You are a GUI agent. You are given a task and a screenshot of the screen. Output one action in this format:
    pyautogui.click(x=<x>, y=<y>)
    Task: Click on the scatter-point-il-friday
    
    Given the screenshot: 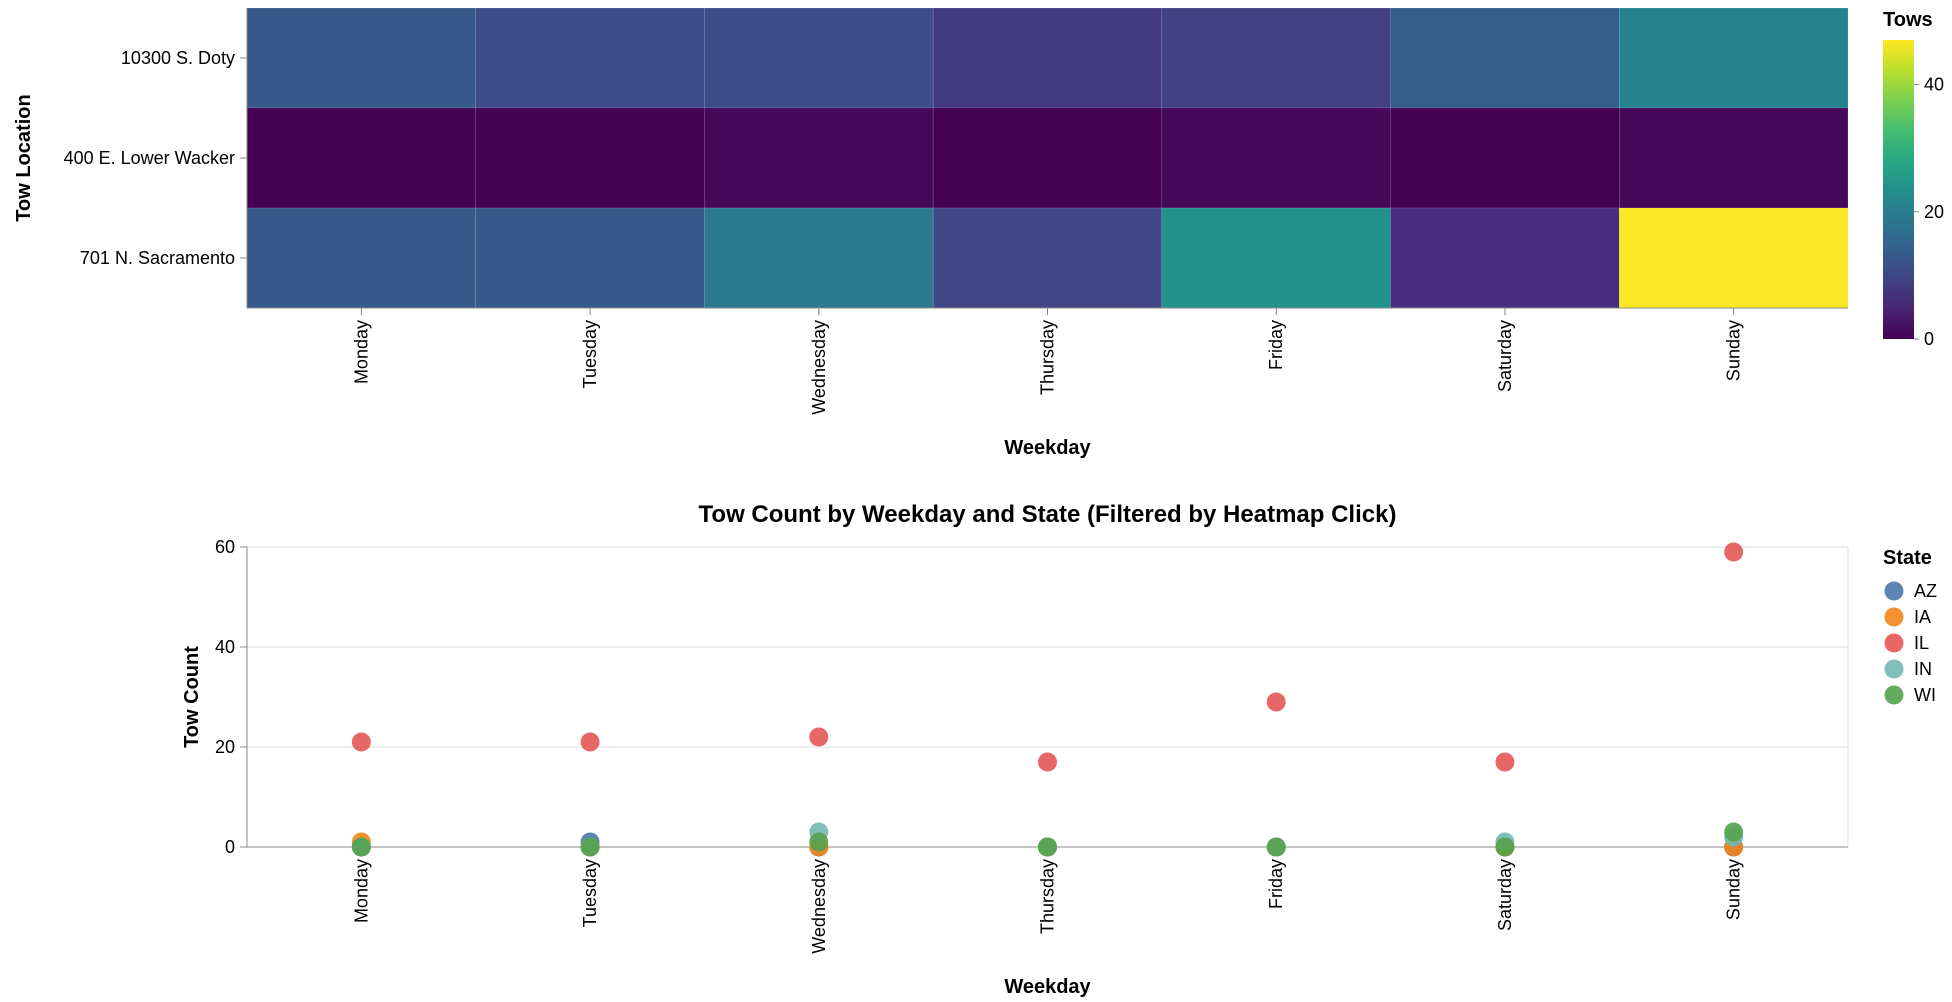 What is the action you would take?
    pyautogui.click(x=1276, y=702)
    